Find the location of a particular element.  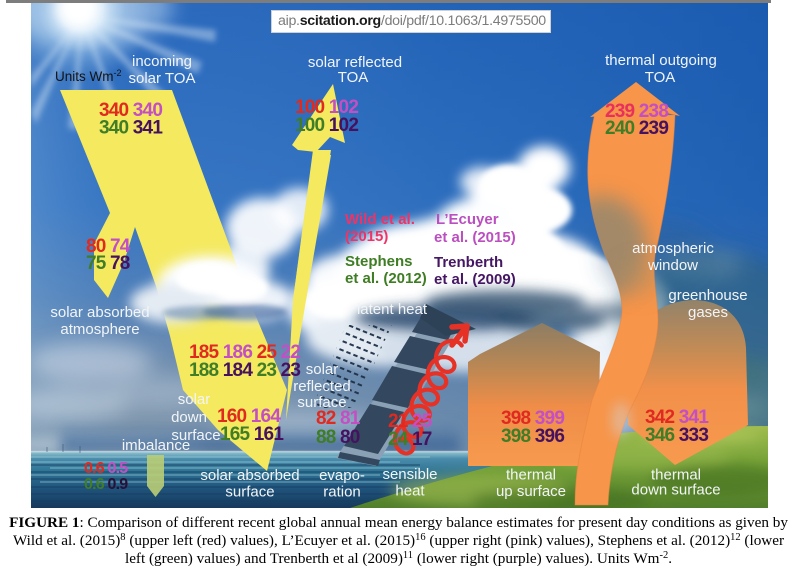

svg-text: Wild et al. is located at coordinates (380, 219).